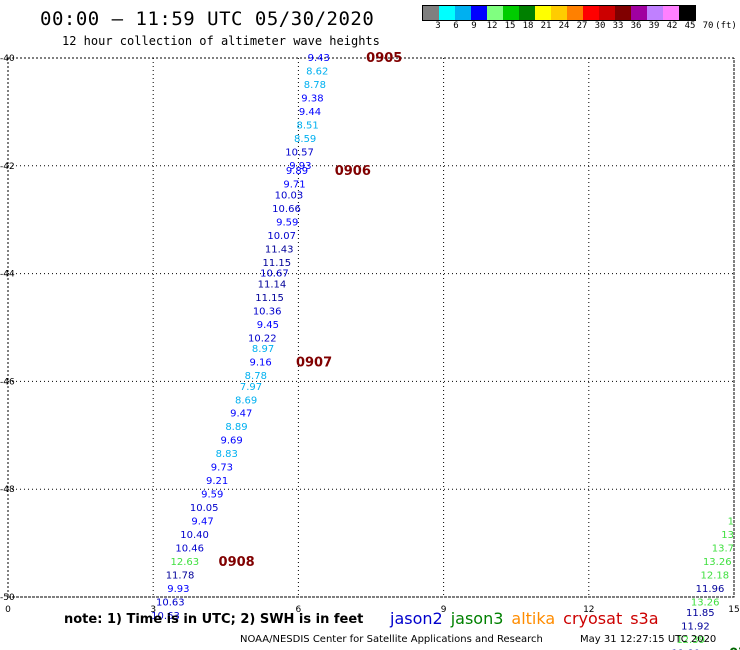 The height and width of the screenshot is (650, 740). I want to click on color-scale-label: 27, so click(582, 26).